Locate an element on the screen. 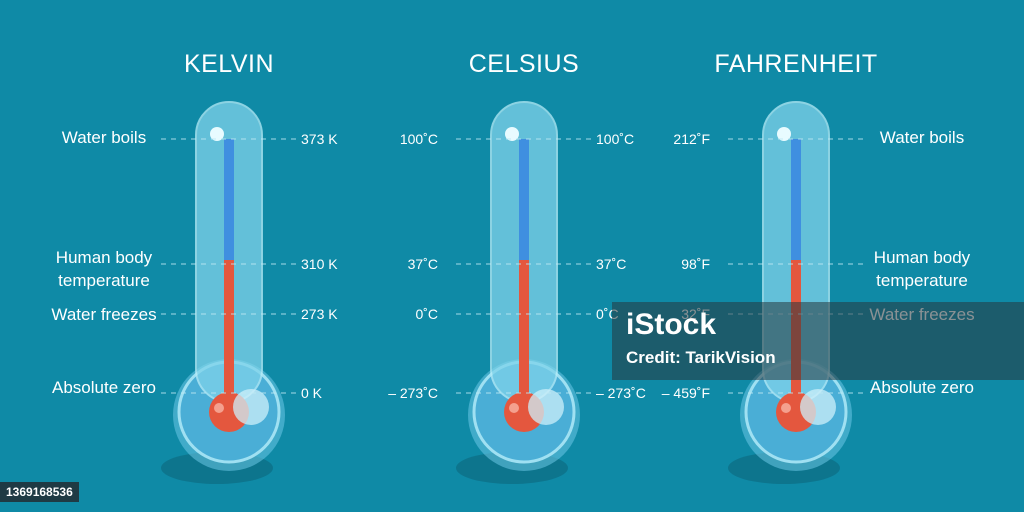 This screenshot has width=1024, height=512. right-value-water-freezes-0: 273 K is located at coordinates (319, 314).